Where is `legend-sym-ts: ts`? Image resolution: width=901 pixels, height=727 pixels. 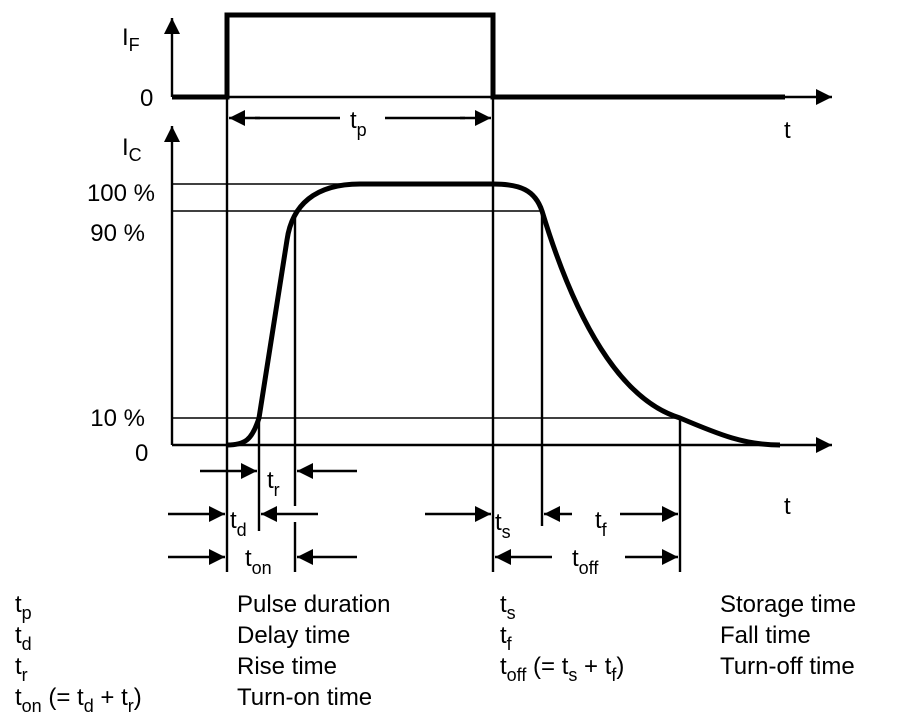
legend-sym-ts: ts is located at coordinates (508, 607).